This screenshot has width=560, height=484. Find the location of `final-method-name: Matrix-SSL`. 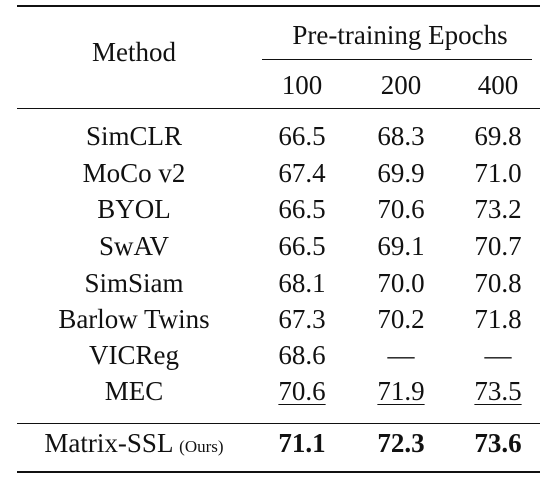

final-method-name: Matrix-SSL is located at coordinates (108, 443).